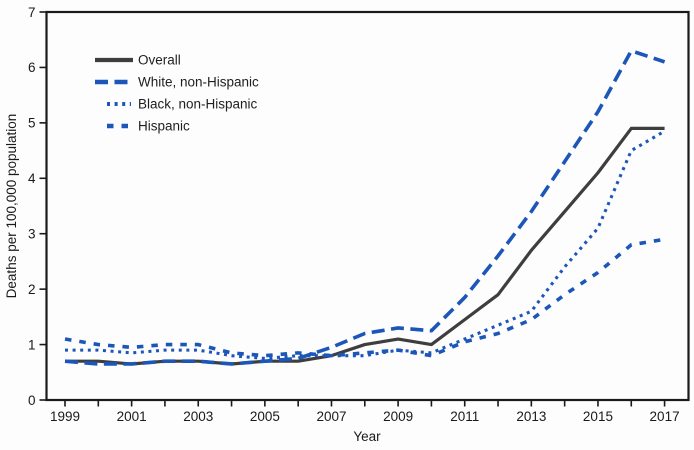 This screenshot has height=450, width=694. I want to click on y-axis-title: Deaths per 100,000 population, so click(11, 206).